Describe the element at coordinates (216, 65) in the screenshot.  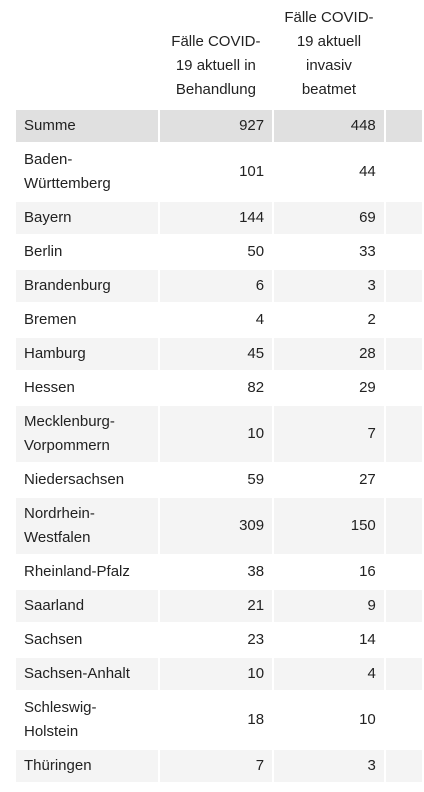
I see `header-cell: Fälle COVID-19 aktuell in Behandlung` at that location.